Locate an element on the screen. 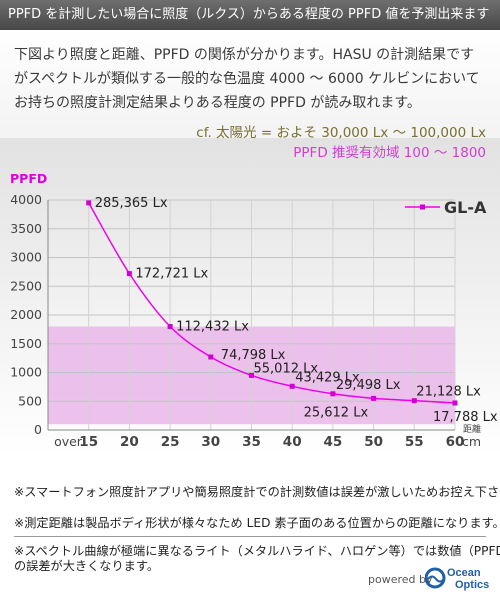 Image resolution: width=500 pixels, height=600 pixels. ocean-optics-logo: Ocean Optics is located at coordinates (457, 579).